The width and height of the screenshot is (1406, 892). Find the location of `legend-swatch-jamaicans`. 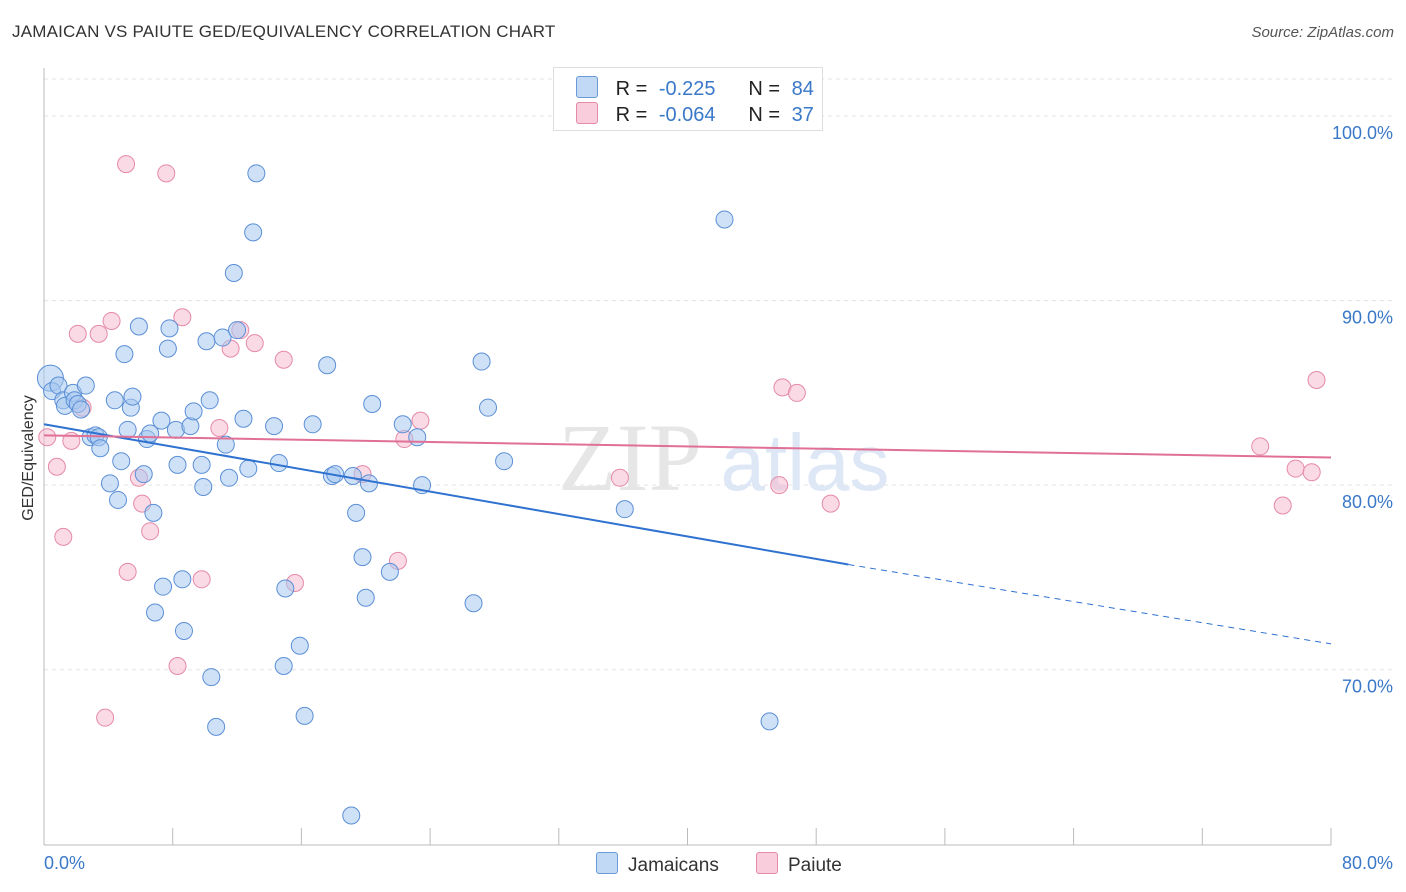

legend-swatch-jamaicans is located at coordinates (587, 87).